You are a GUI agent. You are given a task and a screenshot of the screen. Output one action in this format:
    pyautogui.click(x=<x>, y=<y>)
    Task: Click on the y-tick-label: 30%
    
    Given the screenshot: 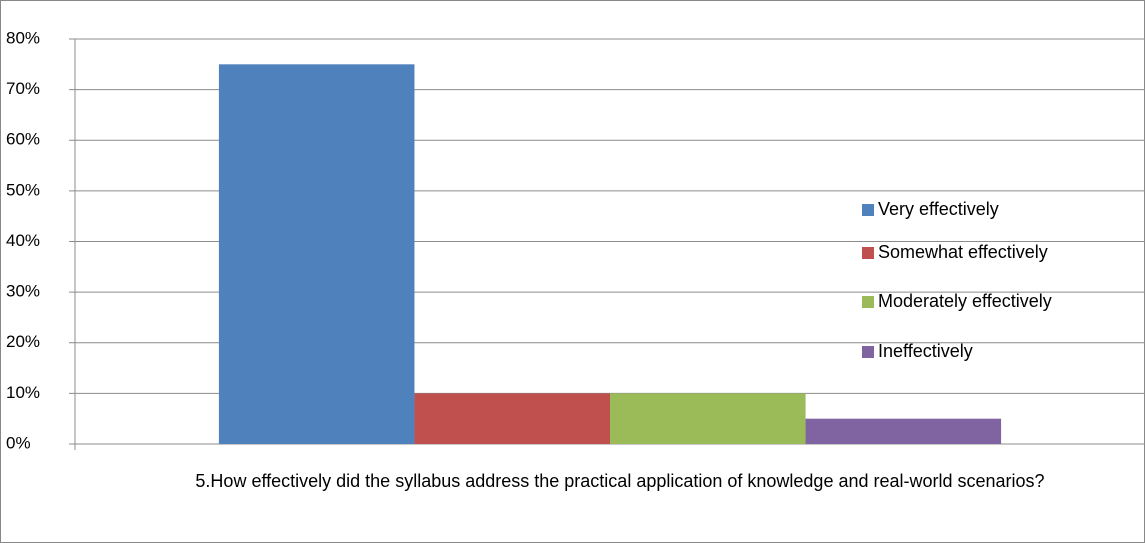 What is the action you would take?
    pyautogui.click(x=23, y=291)
    